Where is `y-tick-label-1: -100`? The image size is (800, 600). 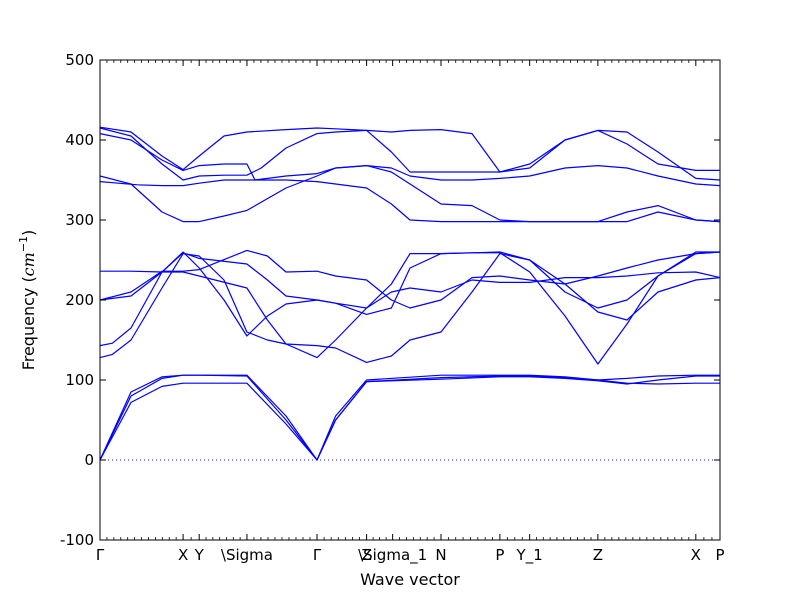 y-tick-label-1: -100 is located at coordinates (77, 540).